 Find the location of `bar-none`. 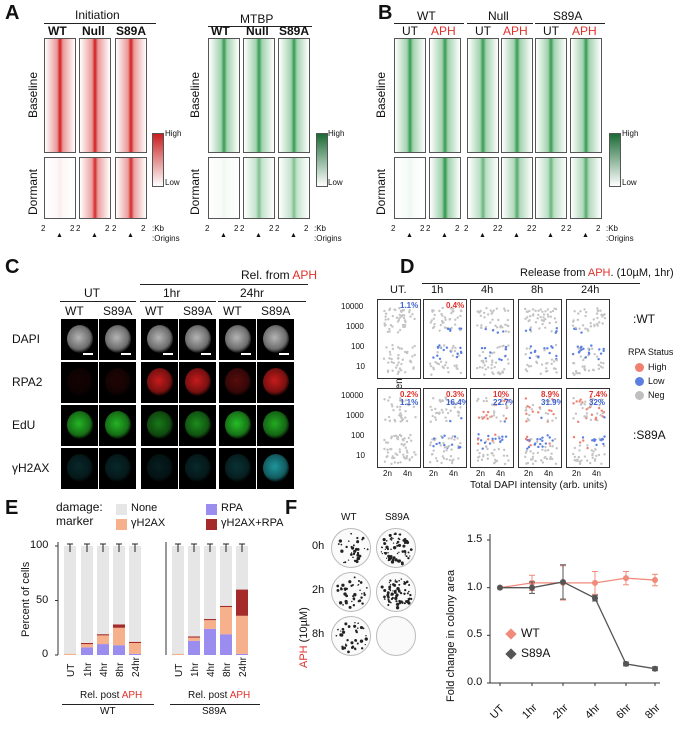

bar-none is located at coordinates (87, 600).